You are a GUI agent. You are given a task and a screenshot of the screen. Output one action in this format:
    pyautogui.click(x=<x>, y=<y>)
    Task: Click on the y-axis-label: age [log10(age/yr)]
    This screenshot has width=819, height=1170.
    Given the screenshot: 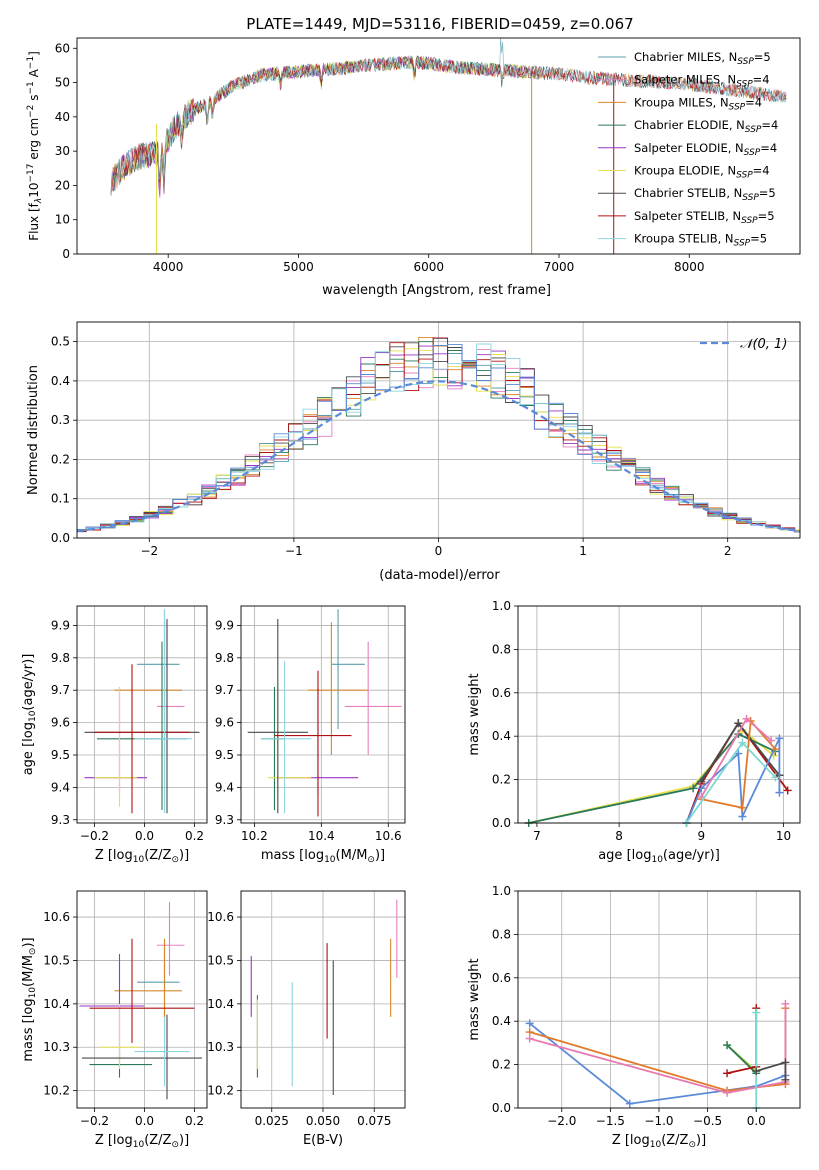 What is the action you would take?
    pyautogui.click(x=29, y=715)
    